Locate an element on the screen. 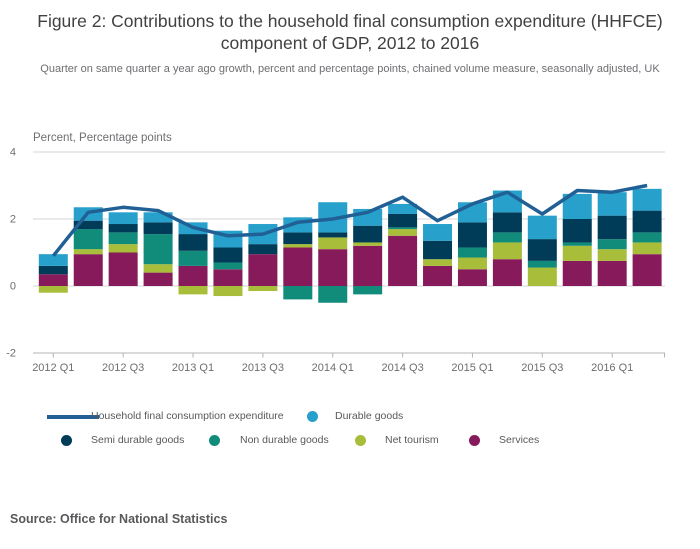 The image size is (700, 549). legend-swatch-semi-durable-goods is located at coordinates (66, 440).